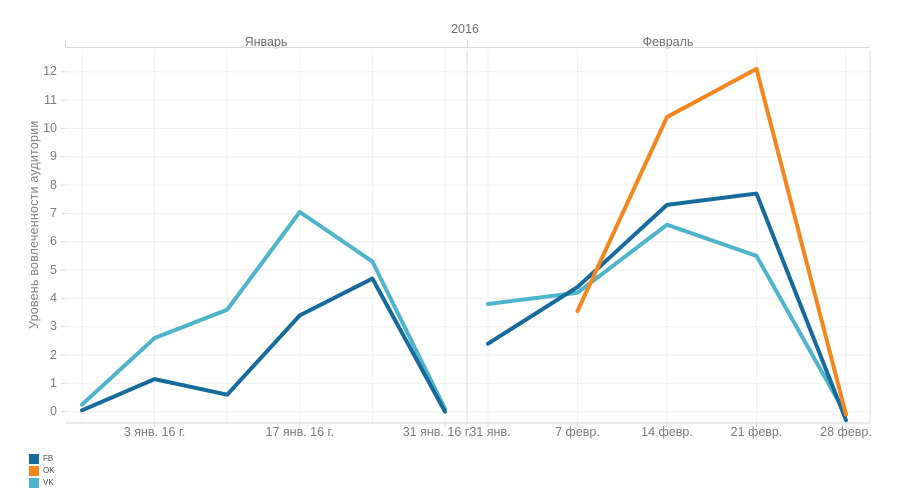 Image resolution: width=900 pixels, height=502 pixels. What do you see at coordinates (34, 483) in the screenshot?
I see `vk-color-swatch` at bounding box center [34, 483].